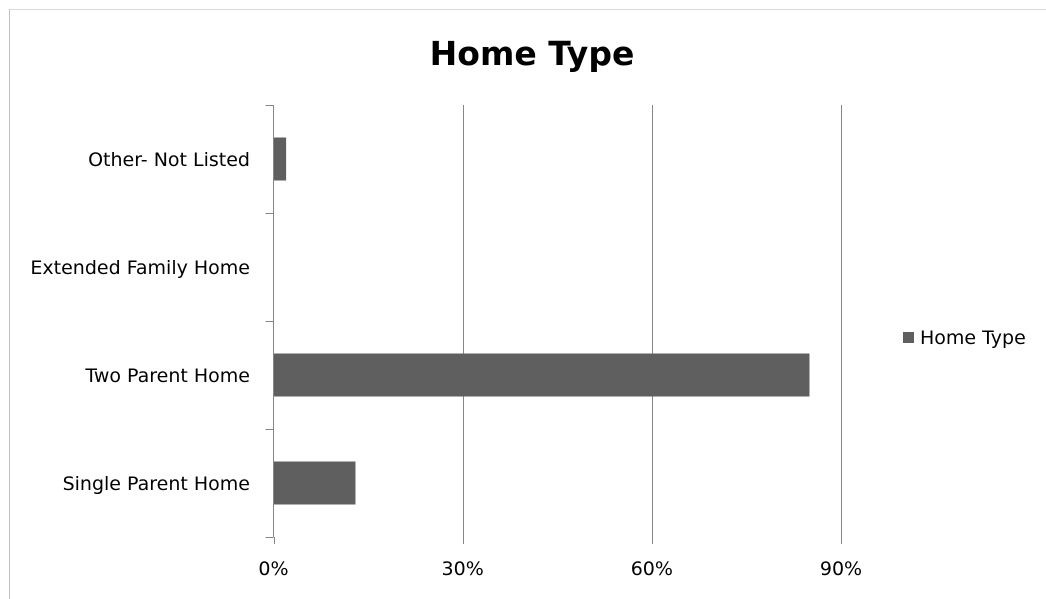  I want to click on bar-other-not-listed, so click(280, 159).